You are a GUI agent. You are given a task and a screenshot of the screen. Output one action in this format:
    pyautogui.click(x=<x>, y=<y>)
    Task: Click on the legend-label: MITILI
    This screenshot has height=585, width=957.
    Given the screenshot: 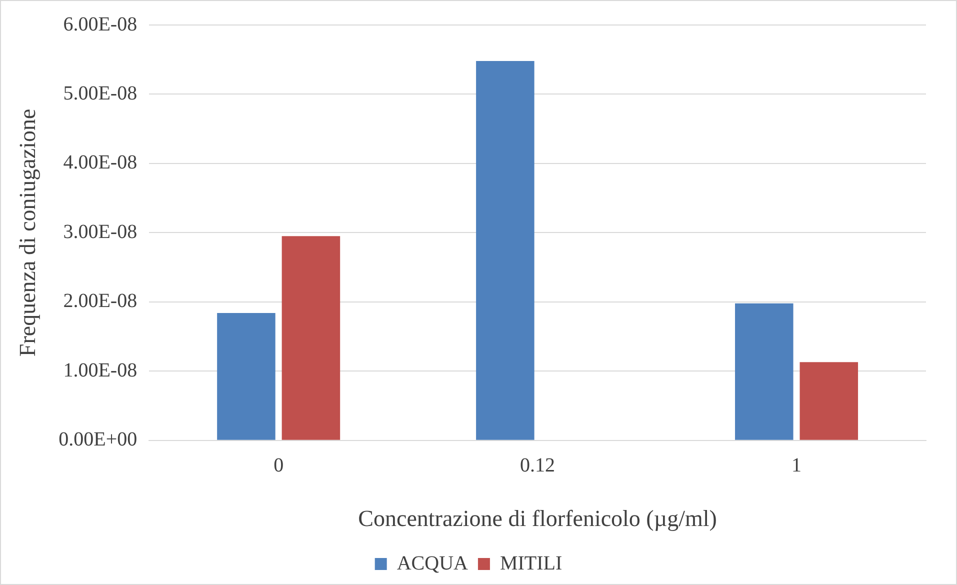 What is the action you would take?
    pyautogui.click(x=531, y=563)
    